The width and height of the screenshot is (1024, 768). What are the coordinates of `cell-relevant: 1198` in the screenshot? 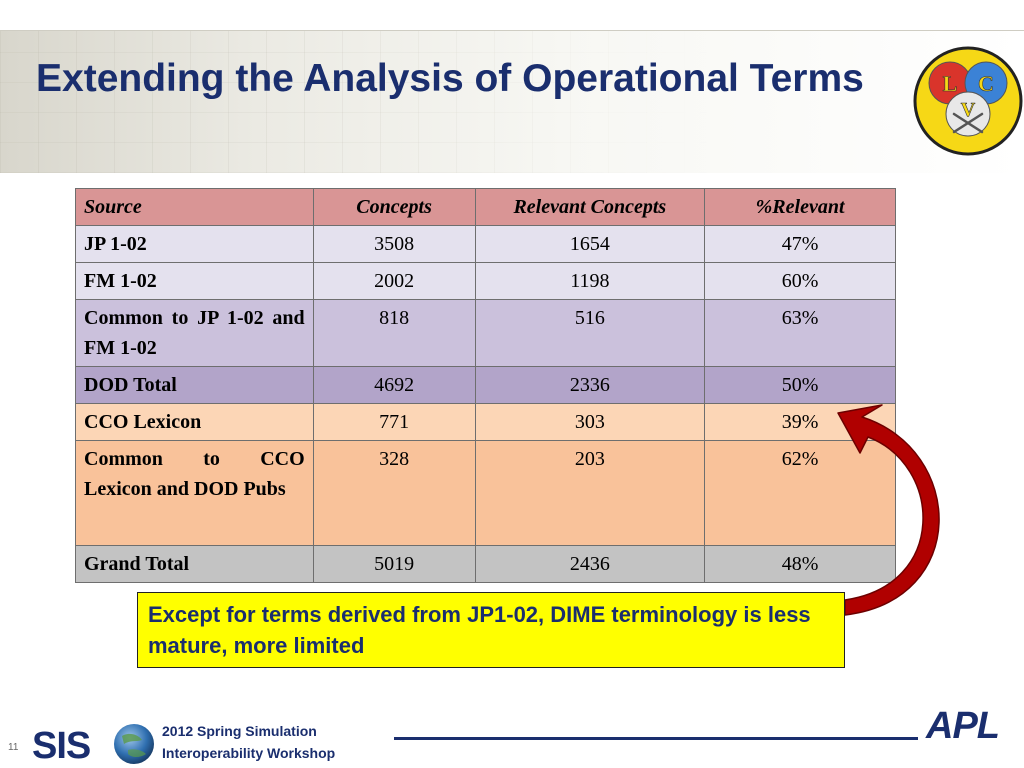 It's located at (590, 281).